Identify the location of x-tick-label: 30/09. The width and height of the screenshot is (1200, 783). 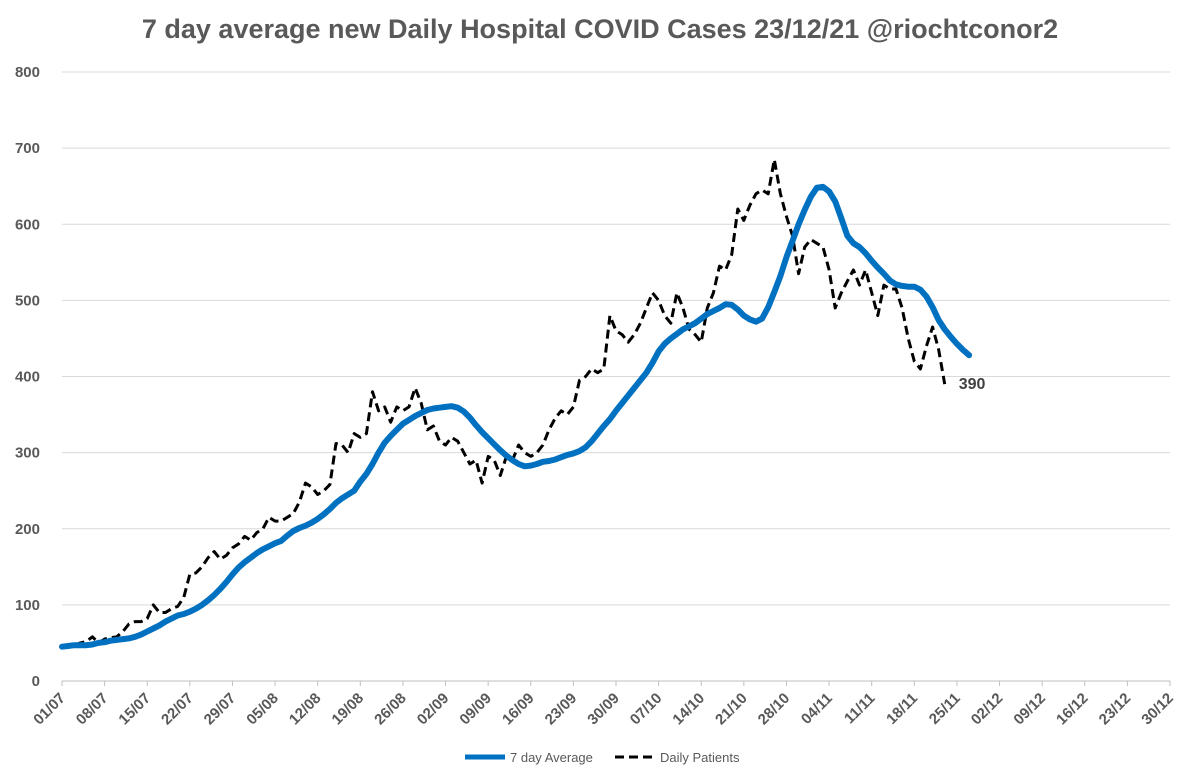
(603, 709).